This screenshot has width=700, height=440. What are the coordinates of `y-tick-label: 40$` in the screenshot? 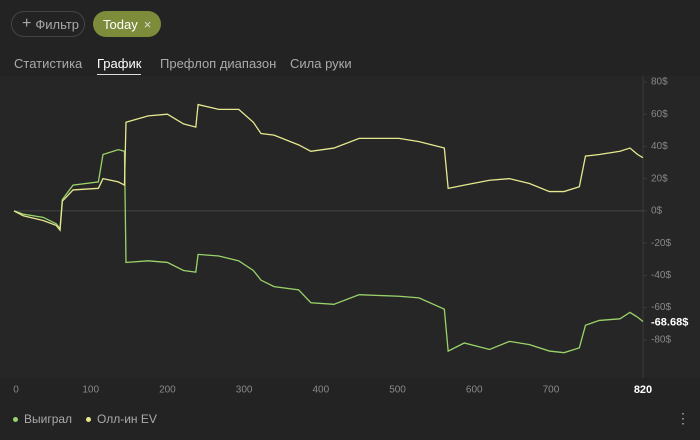 It's located at (659, 146).